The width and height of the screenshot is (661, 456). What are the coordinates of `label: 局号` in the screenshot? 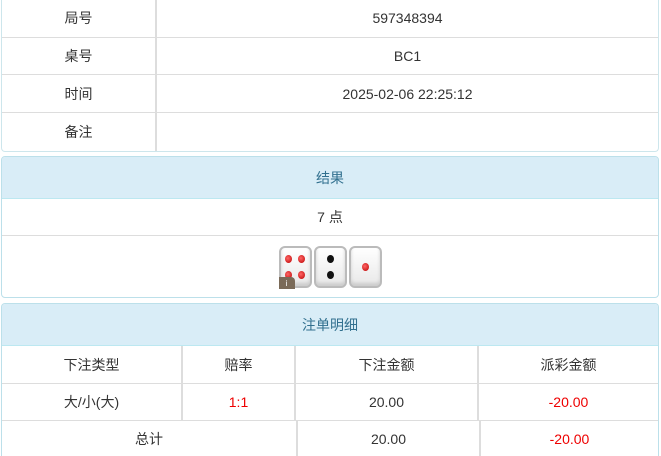 It's located at (79, 18).